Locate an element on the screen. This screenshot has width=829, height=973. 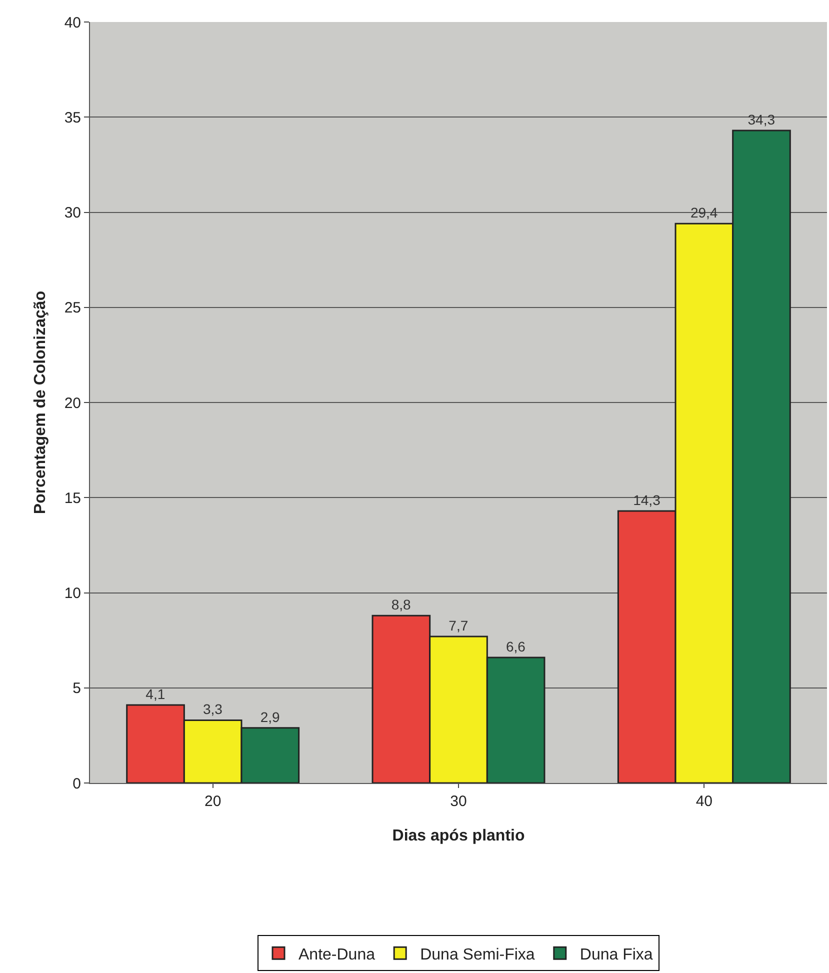
legend-label: Duna Fixa is located at coordinates (616, 955).